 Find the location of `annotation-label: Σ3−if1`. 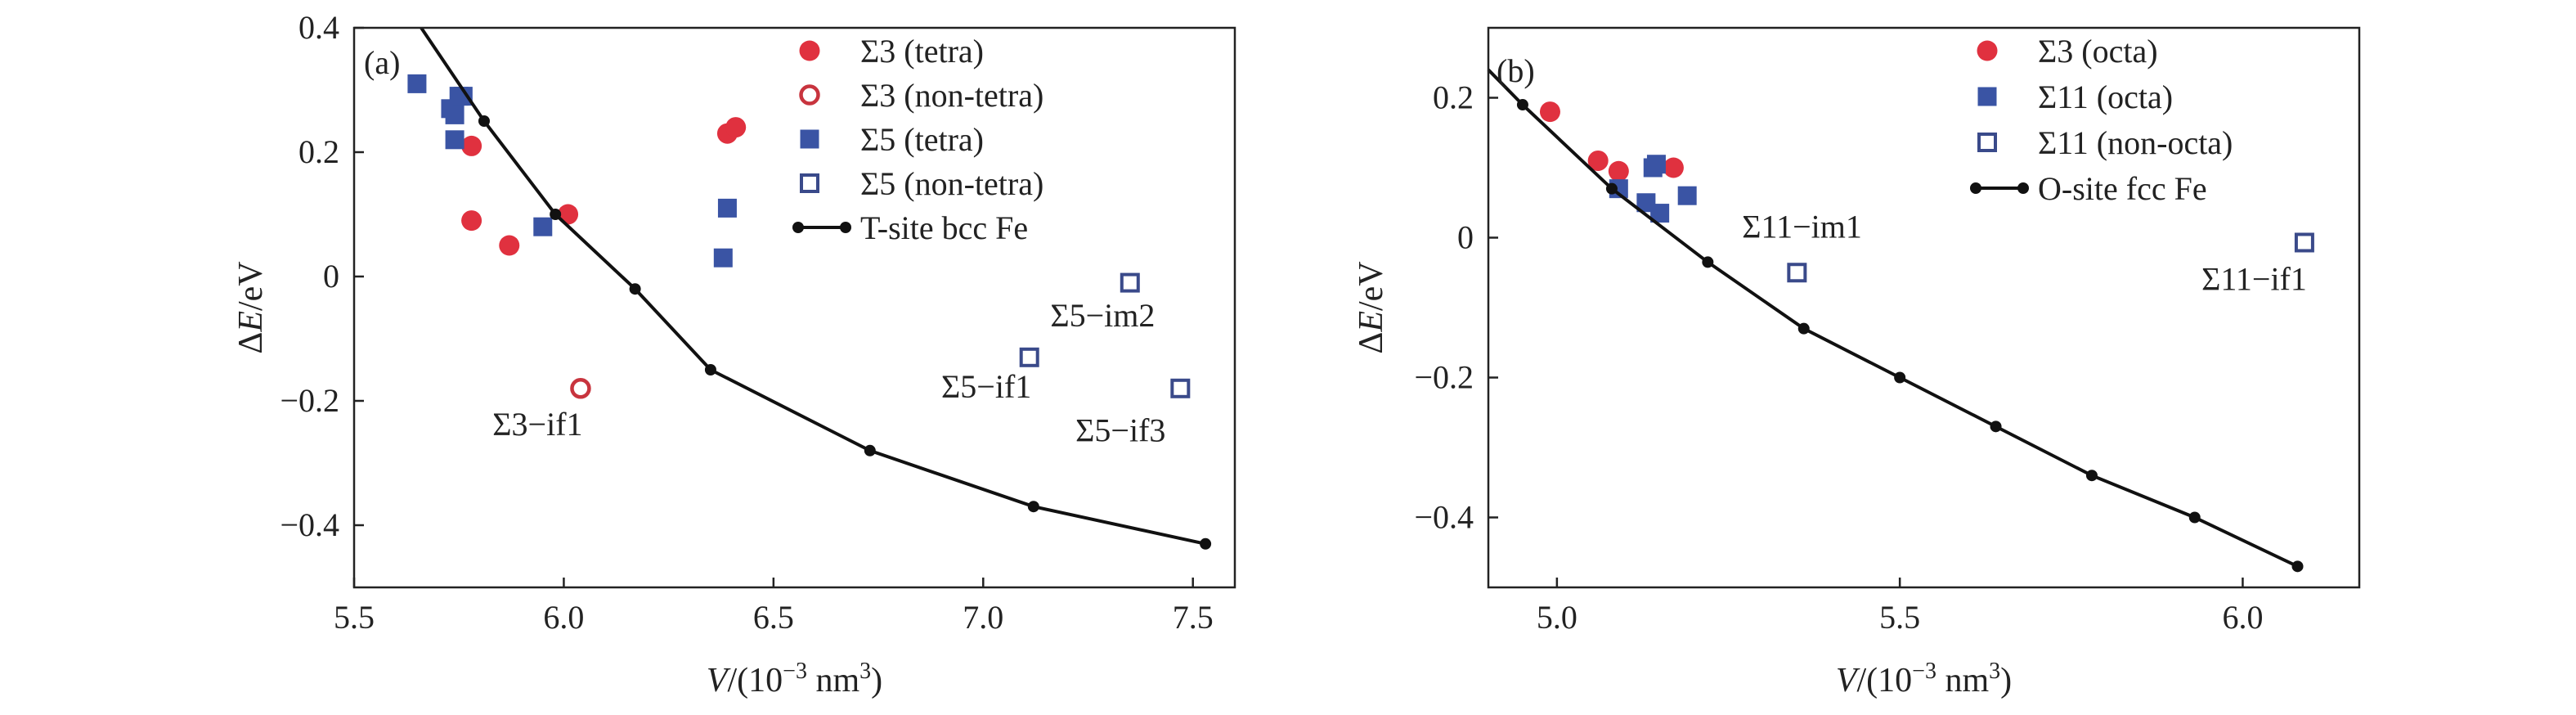

annotation-label: Σ3−if1 is located at coordinates (537, 424).